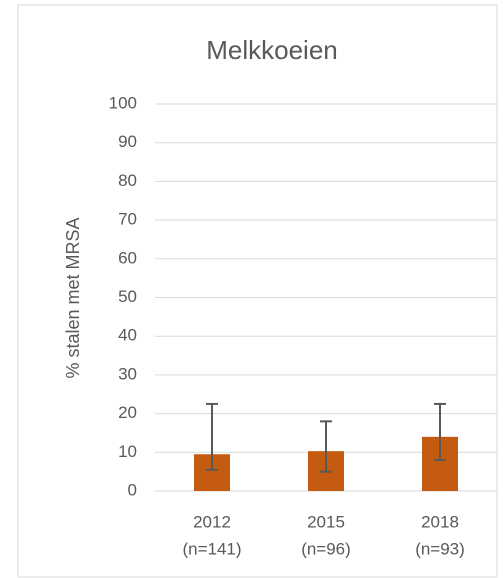 Image resolution: width=503 pixels, height=578 pixels. I want to click on x-tick-label: (n=93), so click(440, 548).